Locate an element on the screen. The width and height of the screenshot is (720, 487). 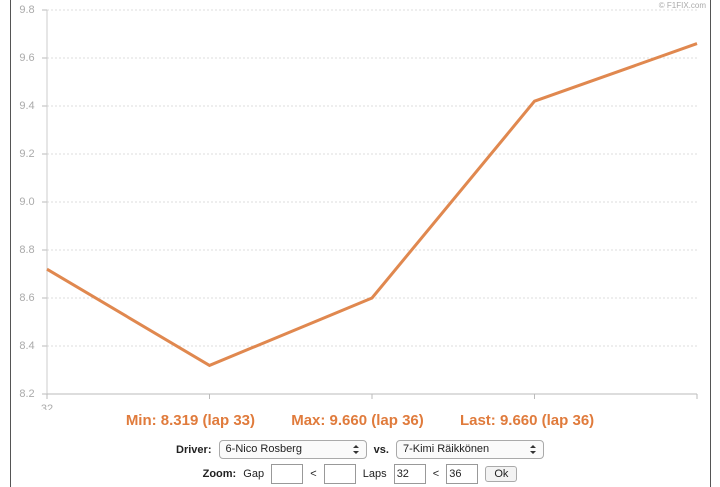
copyright: © F1FIX.com is located at coordinates (683, 5).